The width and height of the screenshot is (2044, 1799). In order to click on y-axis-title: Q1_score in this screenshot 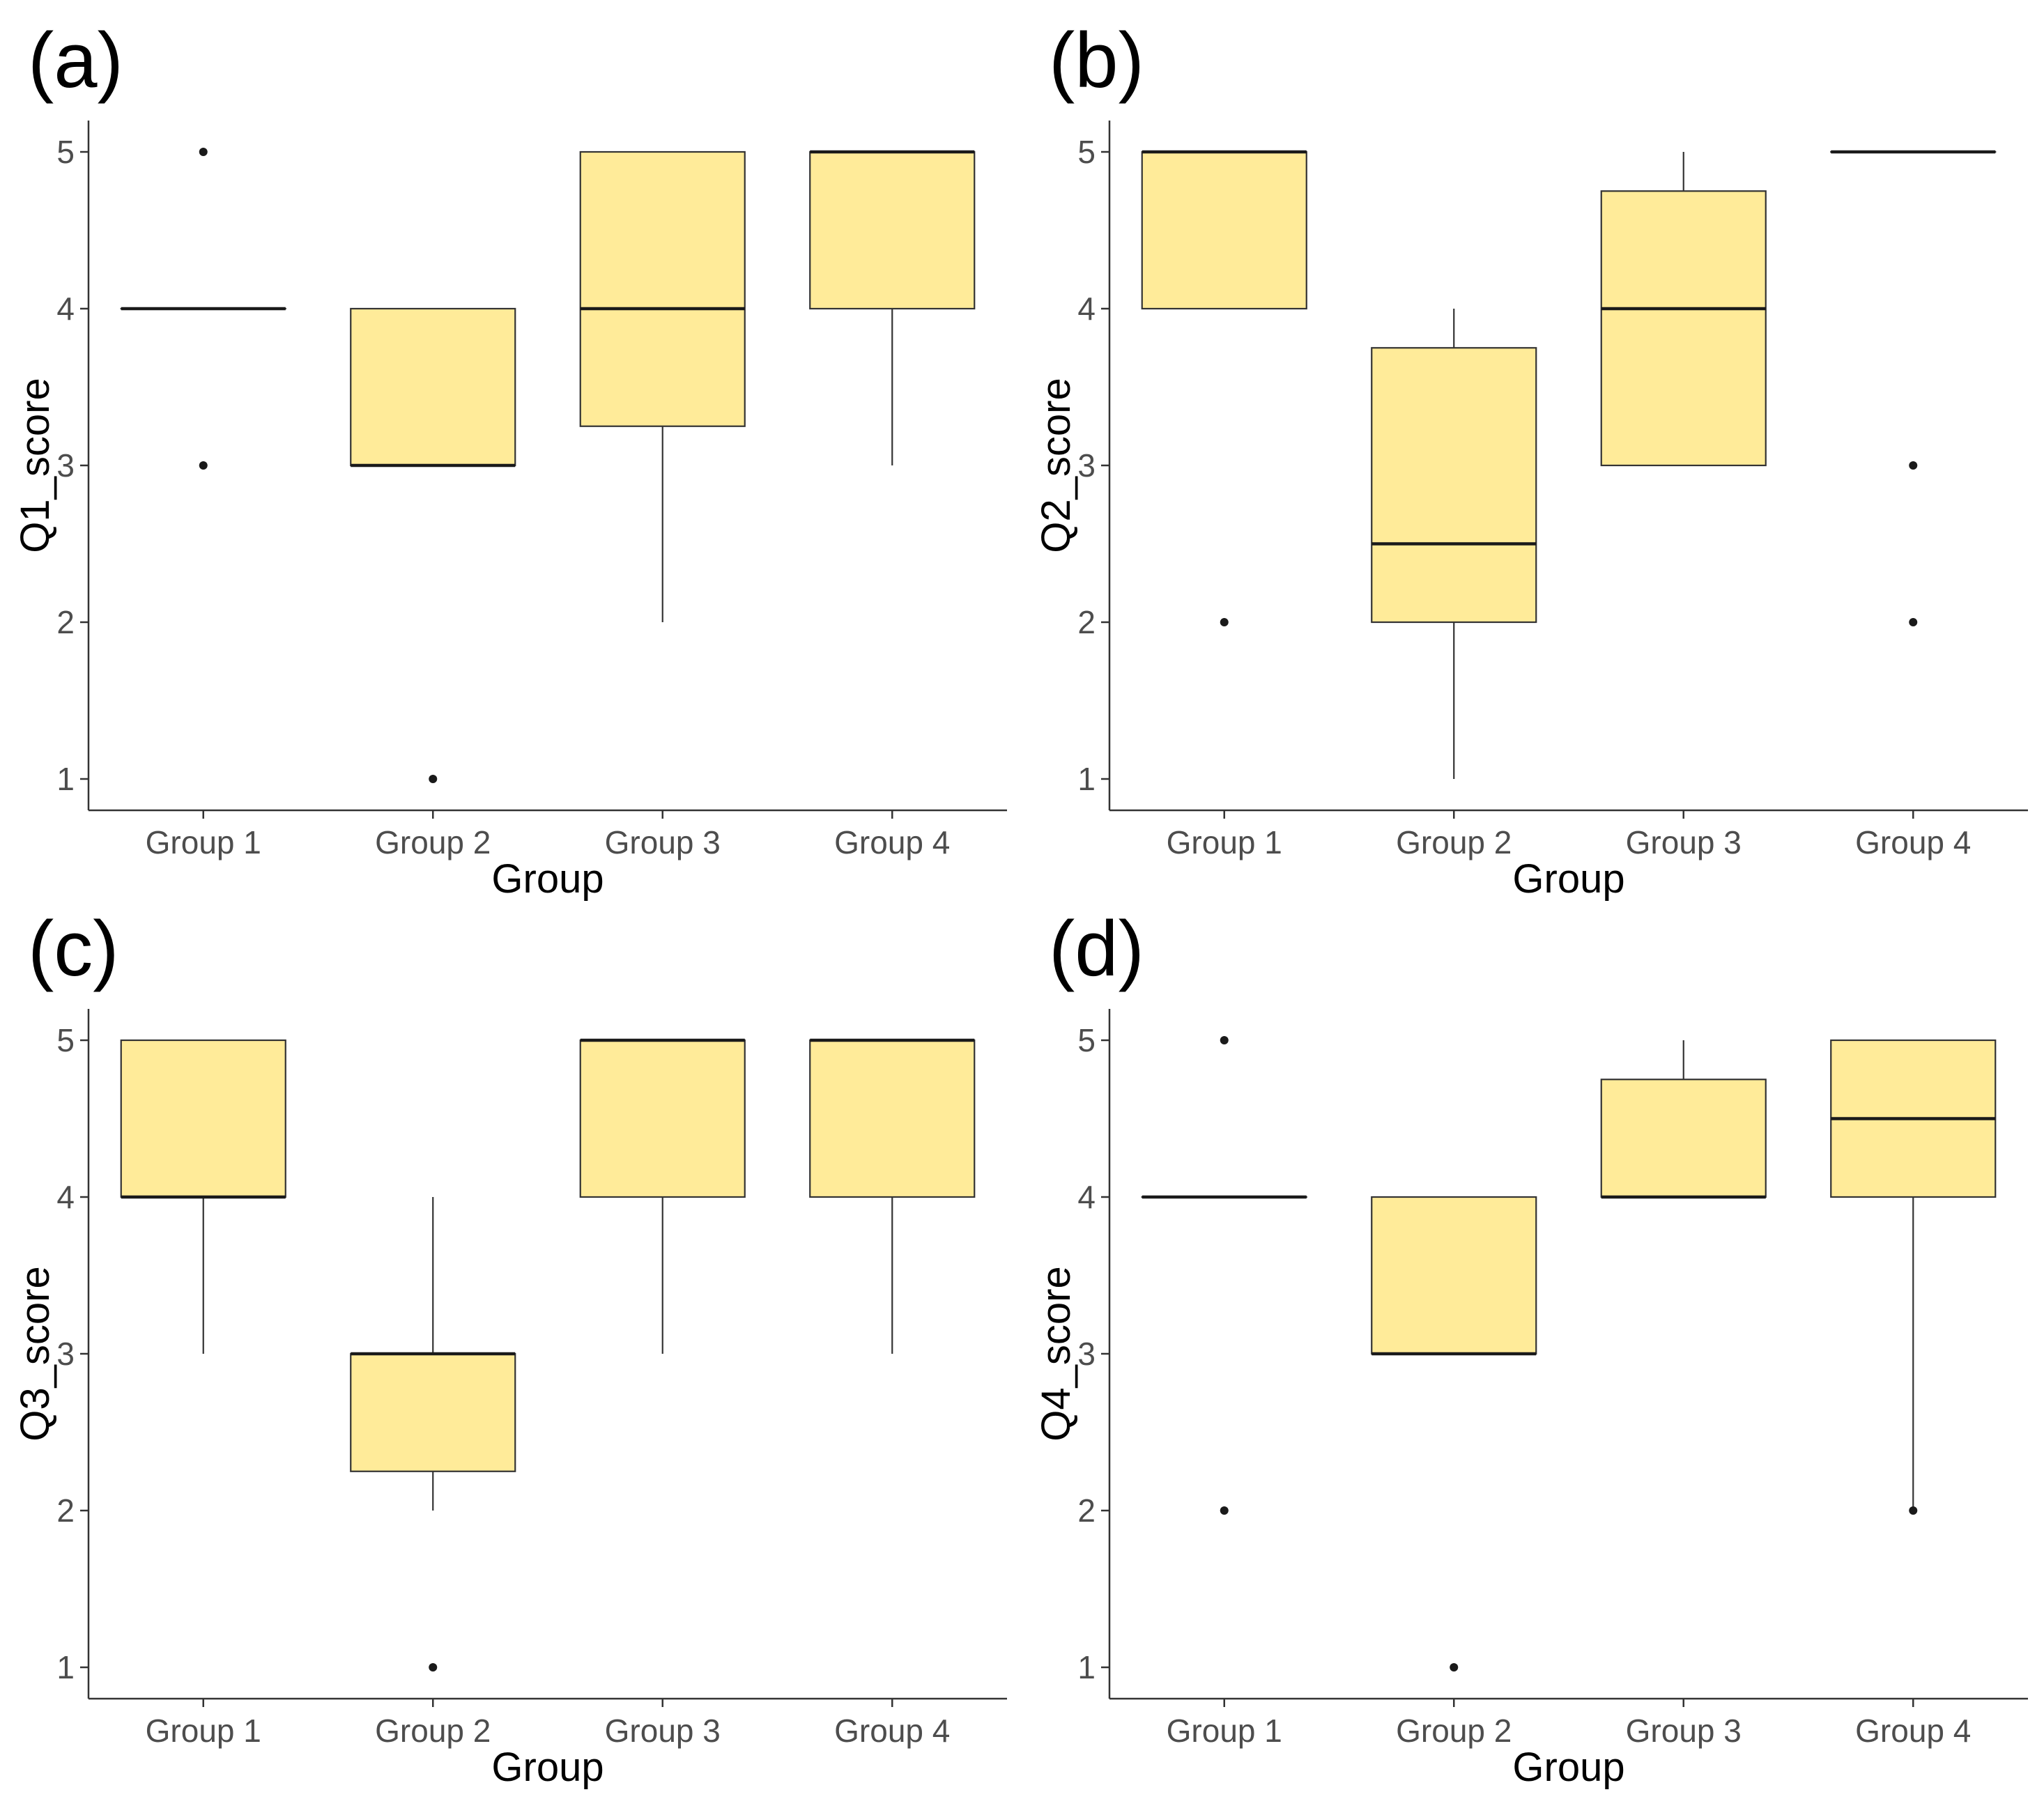, I will do `click(36, 465)`.